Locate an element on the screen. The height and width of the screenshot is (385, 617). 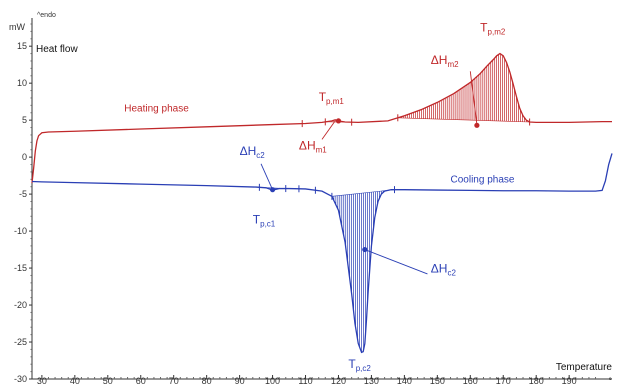
annotation-main-text: Heating phase is located at coordinates (156, 108).